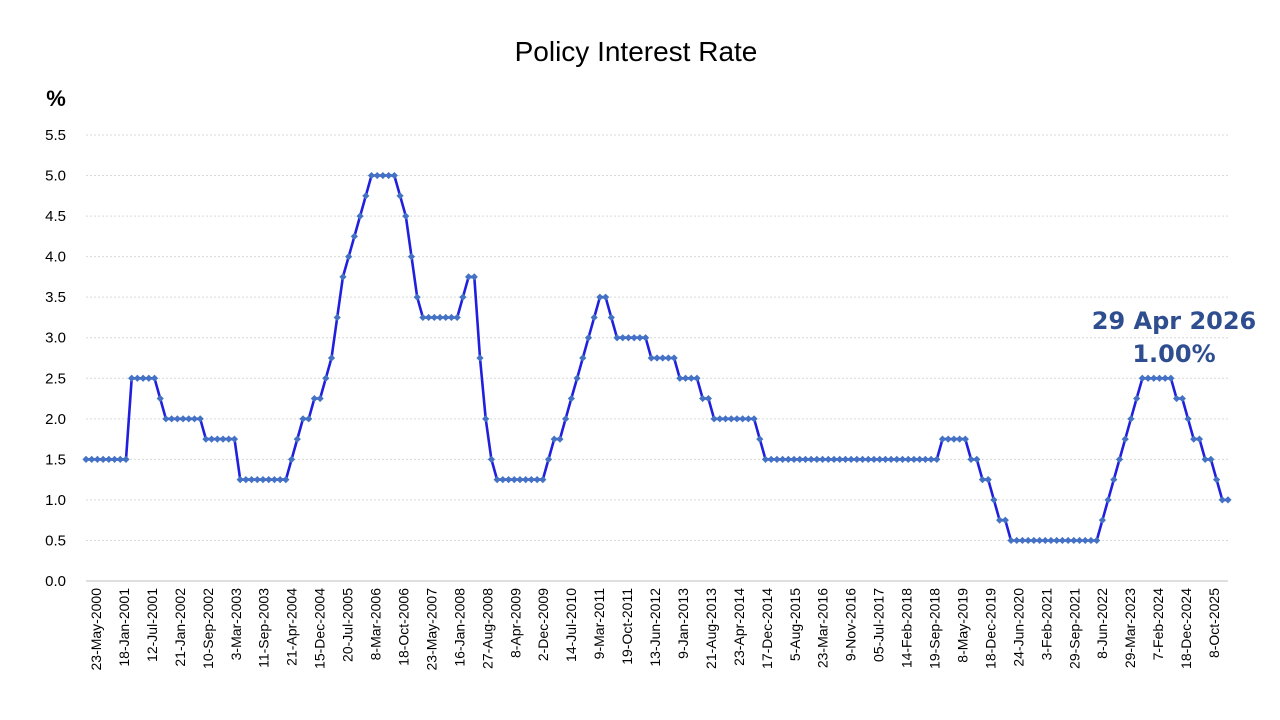 The height and width of the screenshot is (720, 1280). What do you see at coordinates (124, 627) in the screenshot?
I see `x-tick-label: 18-Jan-2001` at bounding box center [124, 627].